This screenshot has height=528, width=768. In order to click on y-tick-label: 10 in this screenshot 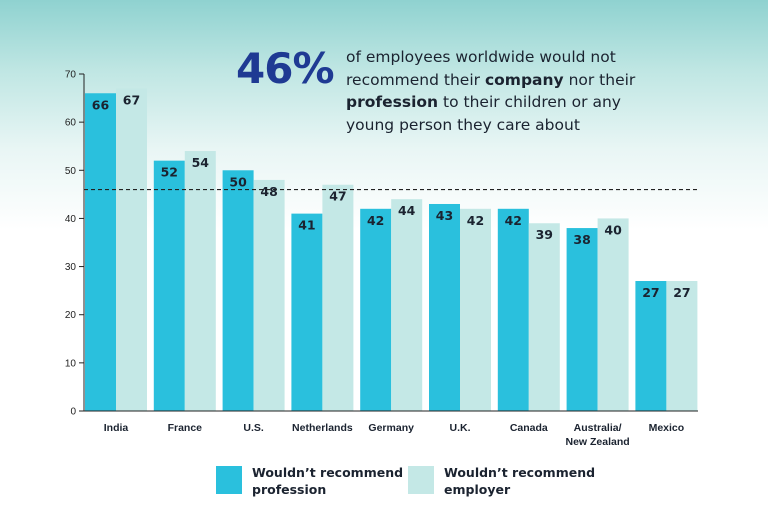, I will do `click(71, 363)`.